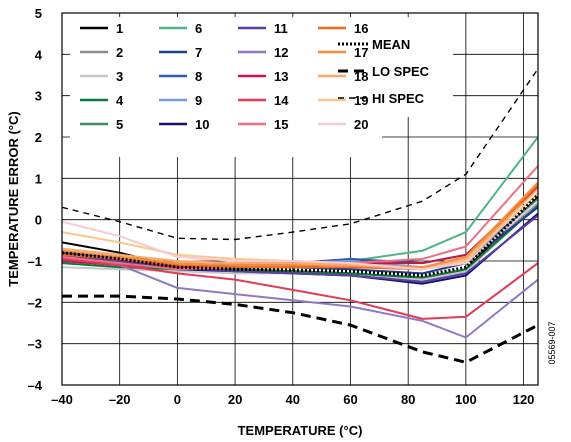  I want to click on x-tick-label: 60, so click(350, 399).